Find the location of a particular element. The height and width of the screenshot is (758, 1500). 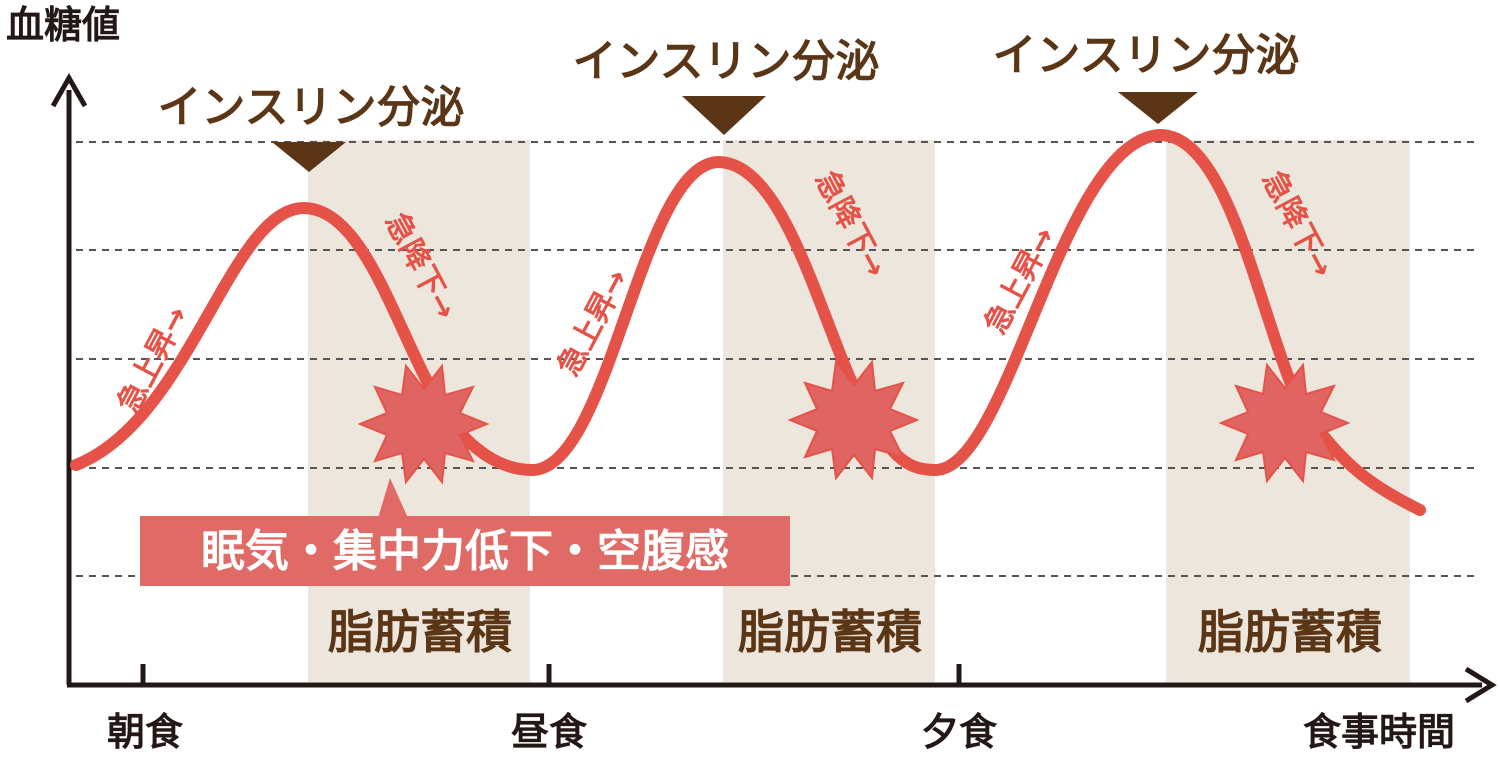

fat-label-3: 脂肪蓄積 is located at coordinates (1290, 632).